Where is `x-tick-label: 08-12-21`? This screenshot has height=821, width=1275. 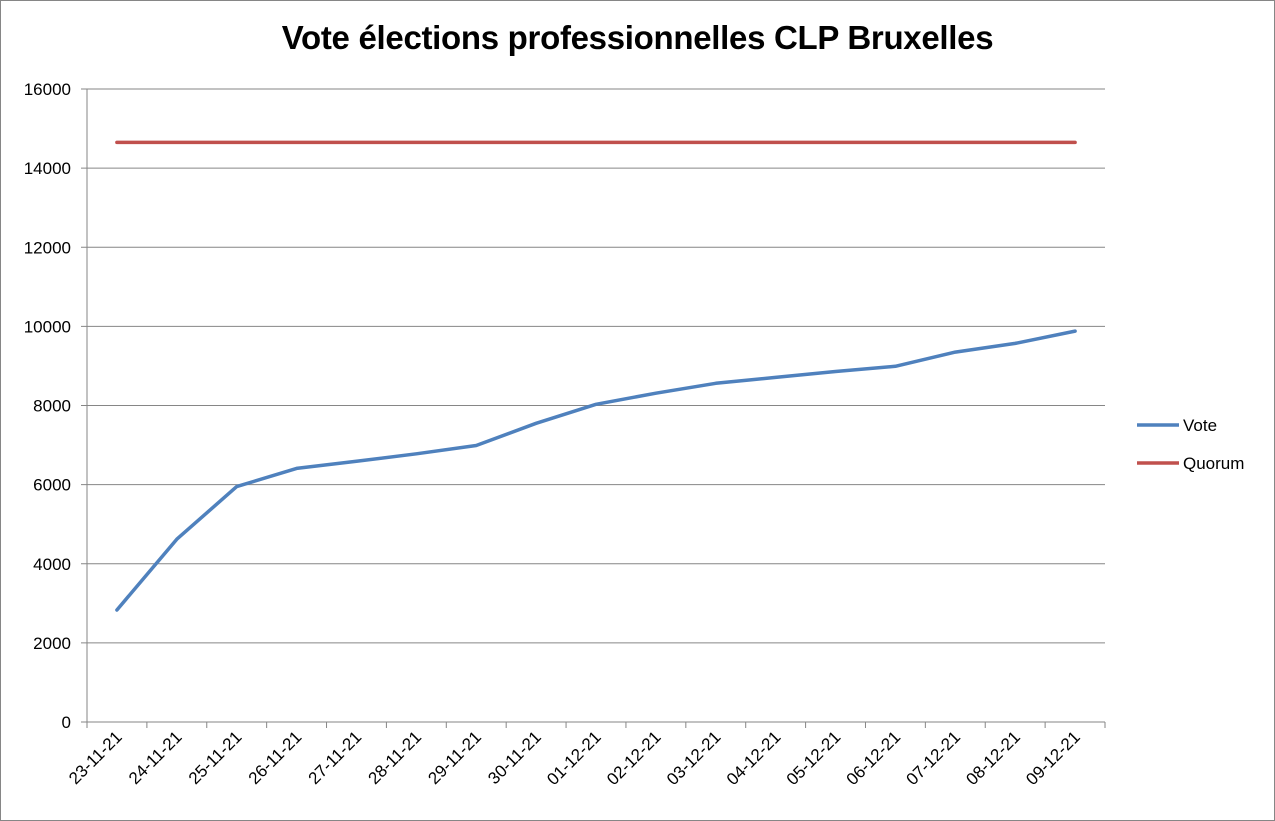 x-tick-label: 08-12-21 is located at coordinates (993, 758).